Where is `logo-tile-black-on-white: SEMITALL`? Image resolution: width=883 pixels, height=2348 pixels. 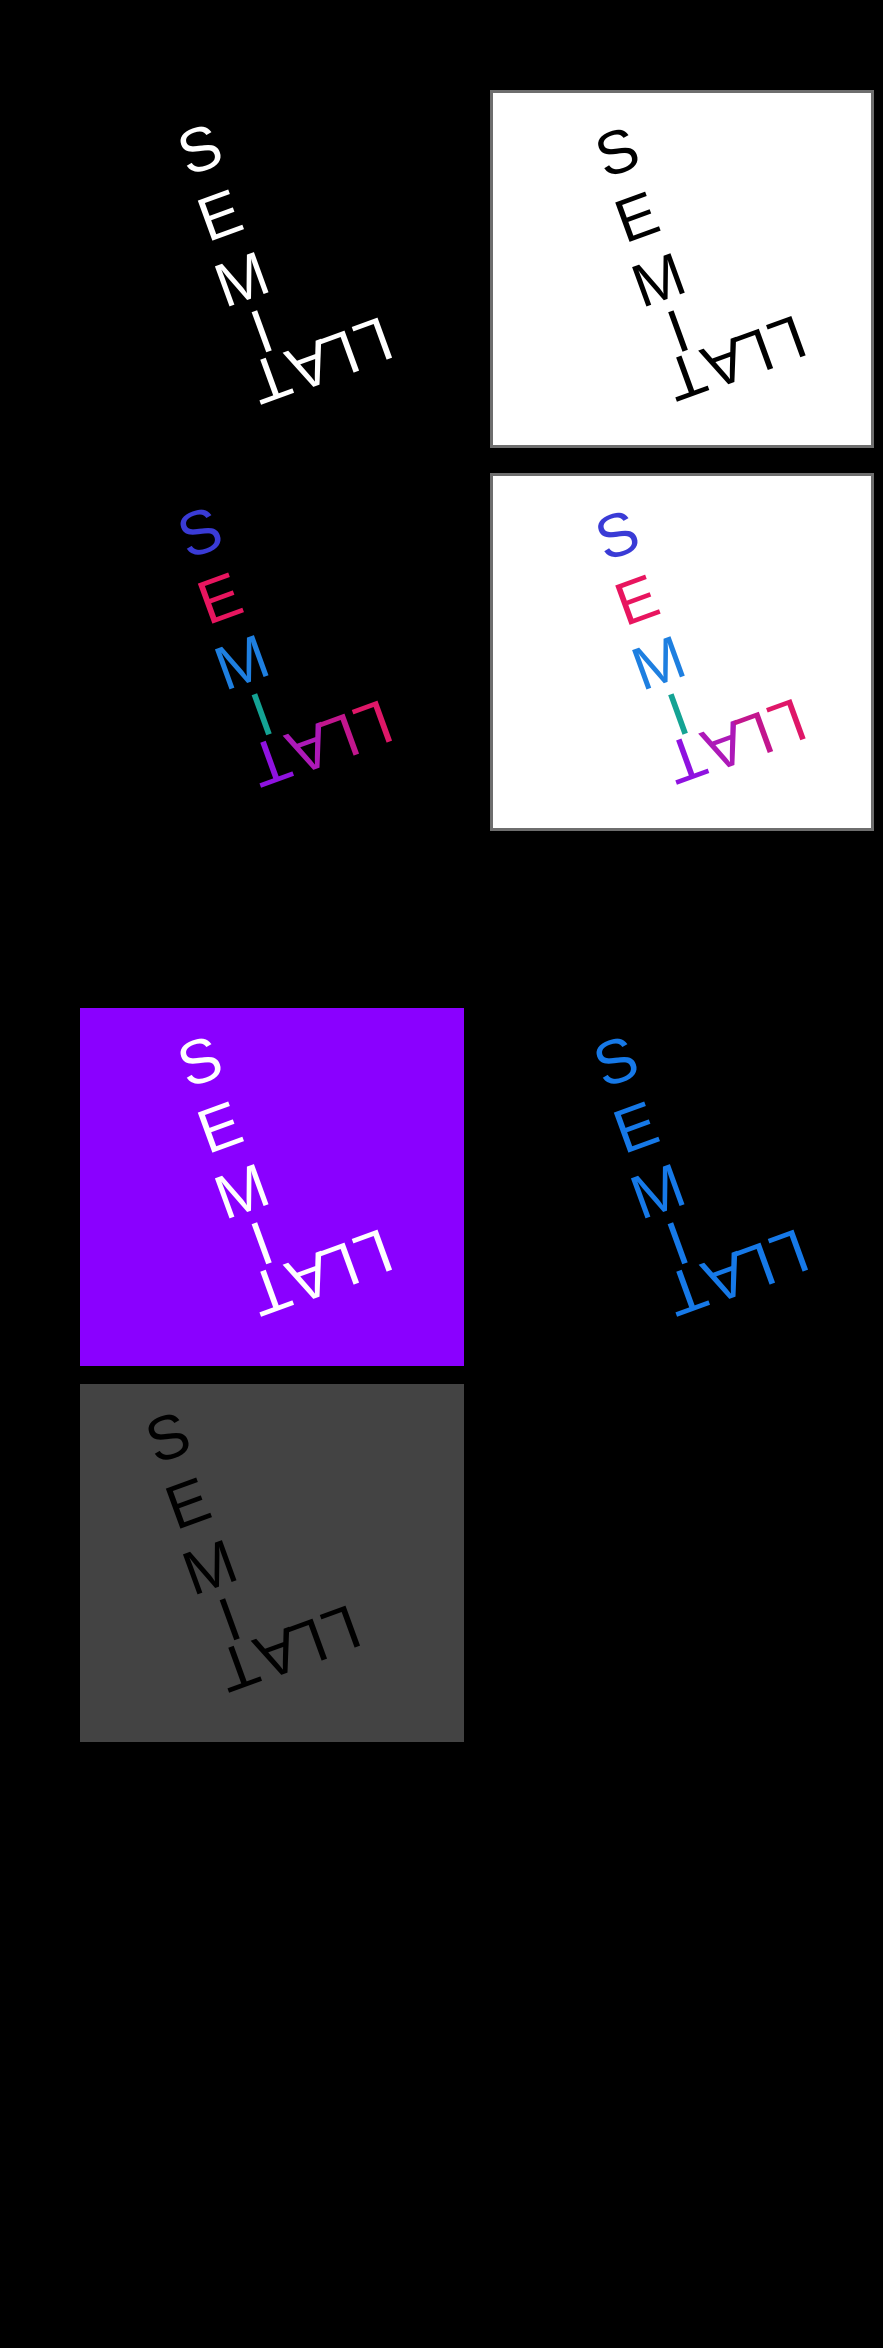
logo-tile-black-on-white: SEMITALL is located at coordinates (682, 269).